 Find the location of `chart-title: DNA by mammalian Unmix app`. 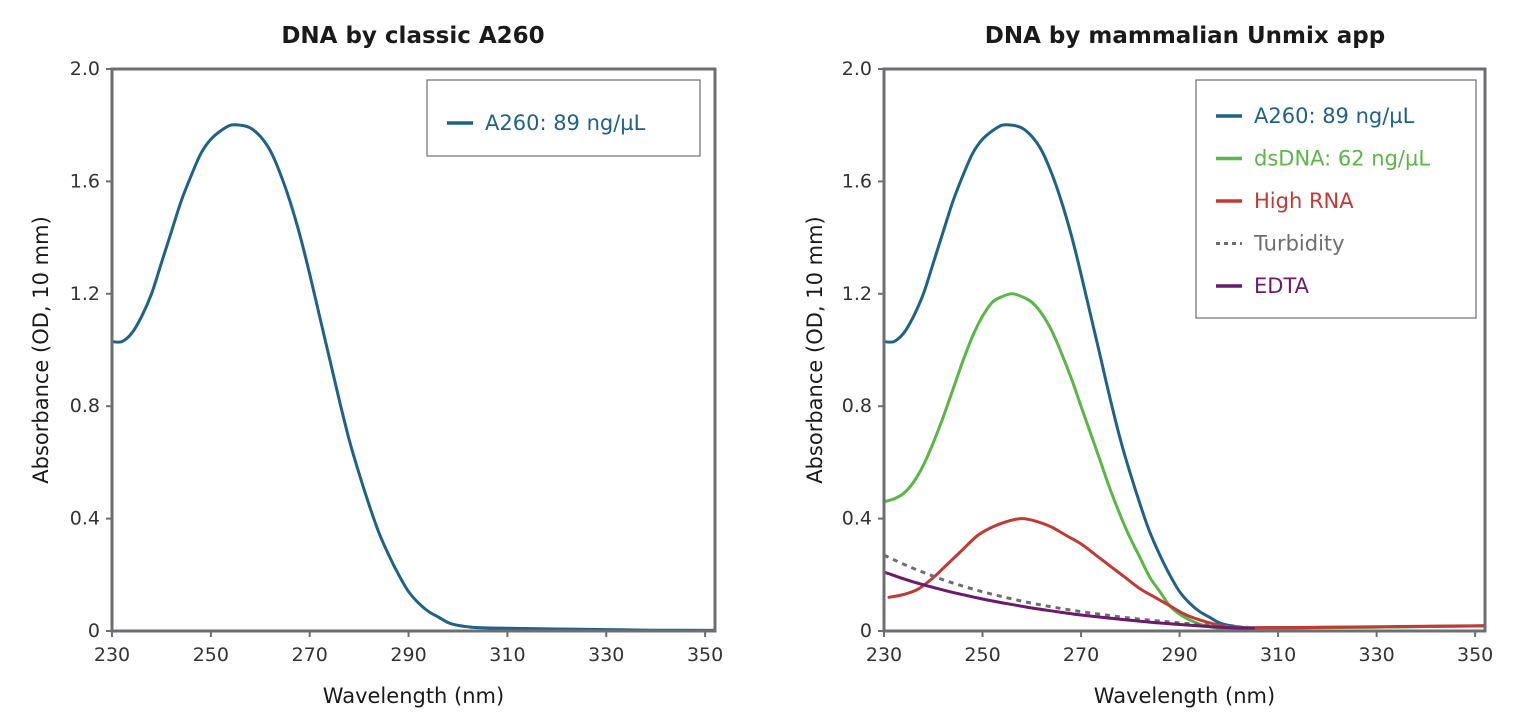

chart-title: DNA by mammalian Unmix app is located at coordinates (1185, 36).